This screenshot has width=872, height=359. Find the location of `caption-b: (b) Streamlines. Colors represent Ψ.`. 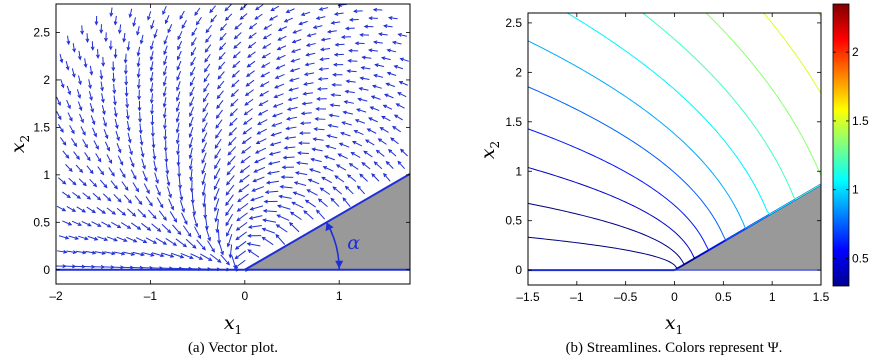

caption-b: (b) Streamlines. Colors represent Ψ. is located at coordinates (674, 348).